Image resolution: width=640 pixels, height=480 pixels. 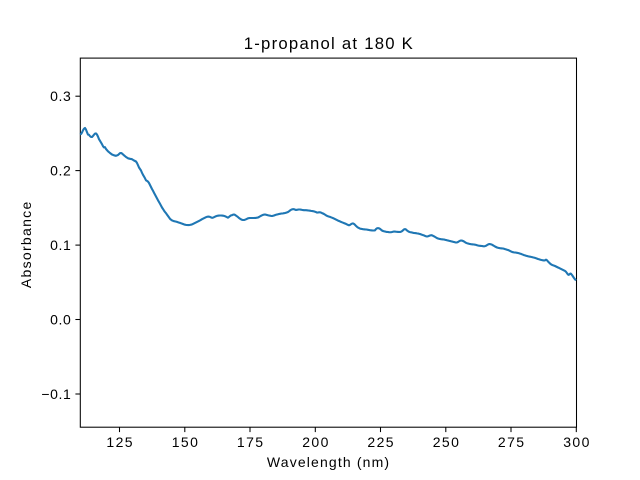 I want to click on svg-text: 300, so click(x=577, y=442).